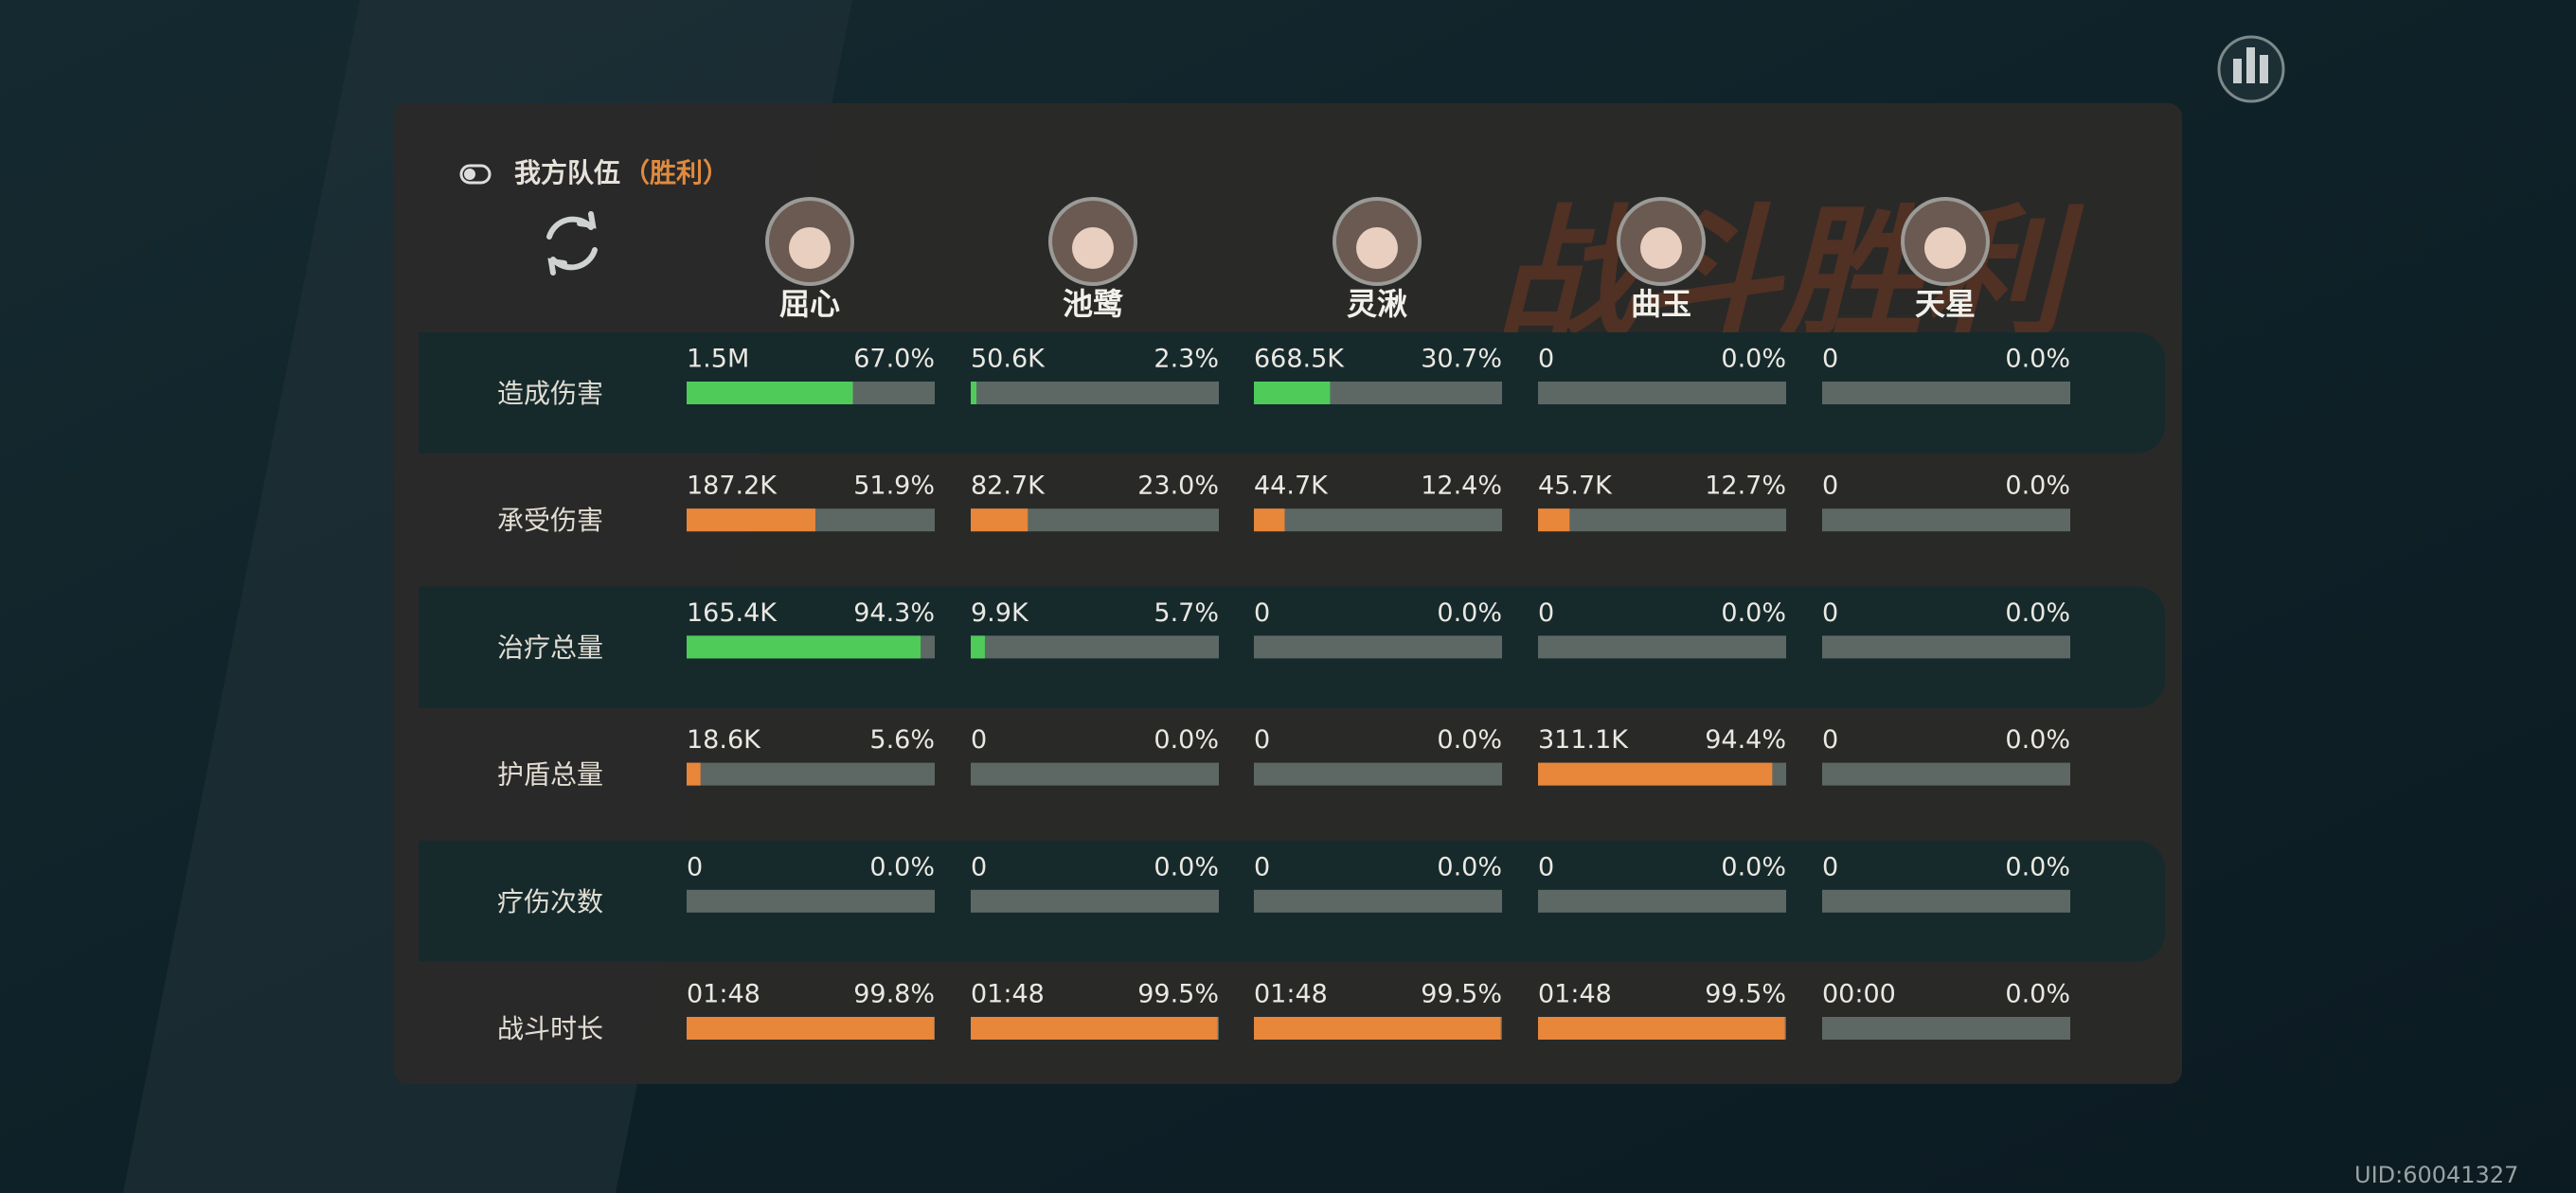 The image size is (2576, 1193). Describe the element at coordinates (475, 174) in the screenshot. I see `toggle-icon` at that location.